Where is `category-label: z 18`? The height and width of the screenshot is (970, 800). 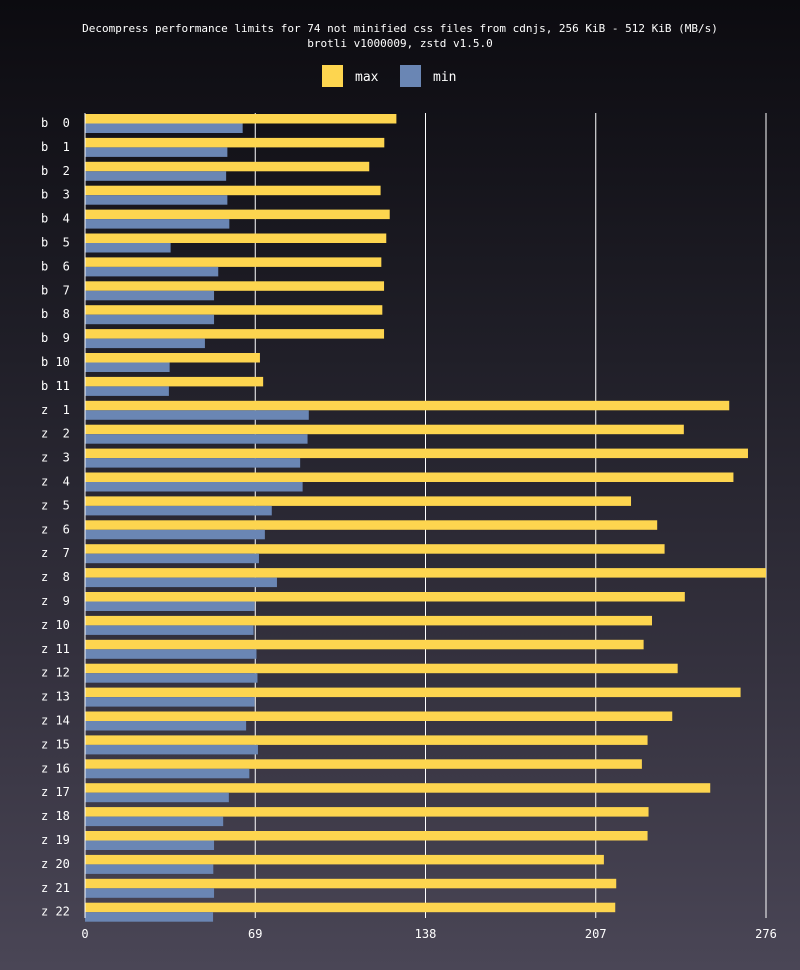 category-label: z 18 is located at coordinates (55, 816).